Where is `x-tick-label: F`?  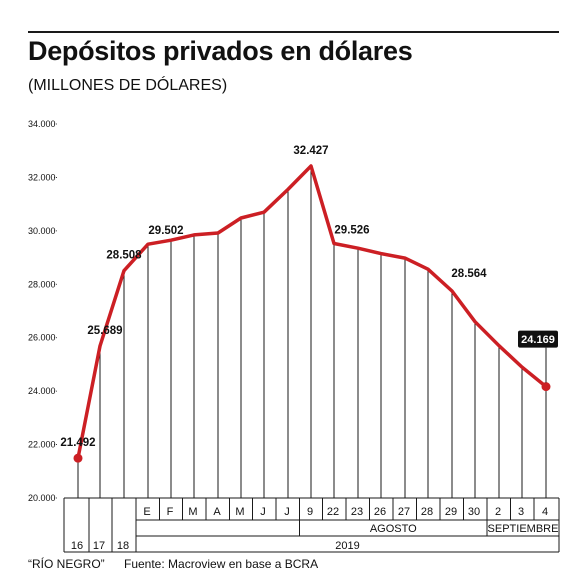 x-tick-label: F is located at coordinates (170, 512).